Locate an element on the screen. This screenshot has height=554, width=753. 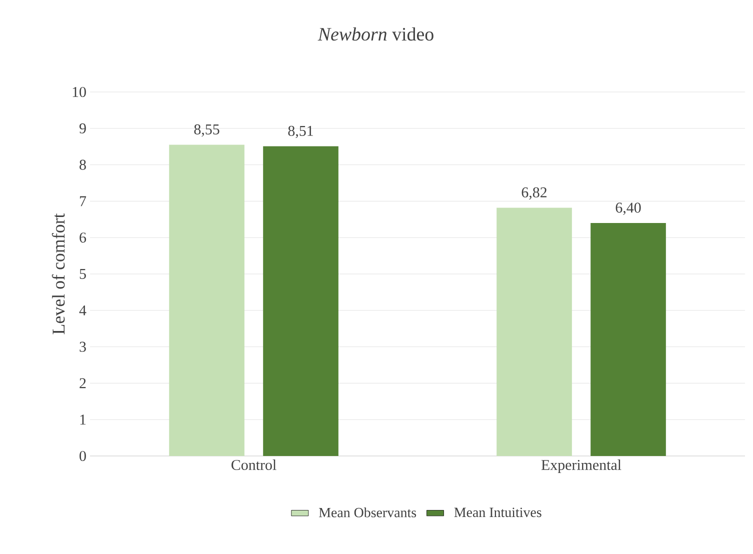
data-label: 8,55 is located at coordinates (207, 130).